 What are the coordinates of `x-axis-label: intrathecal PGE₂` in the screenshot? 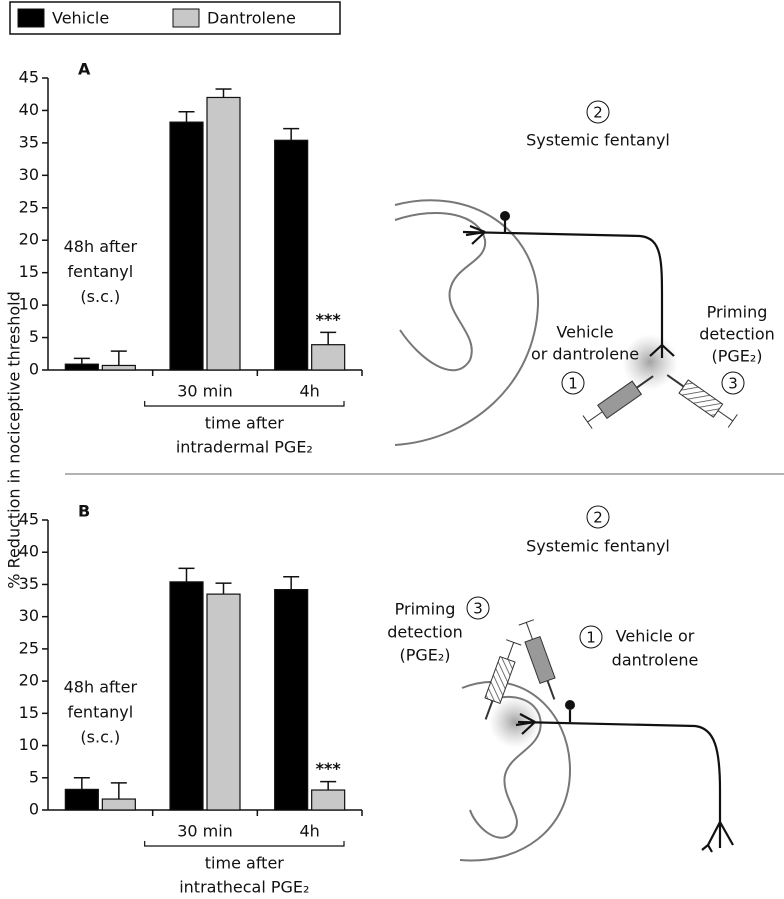 It's located at (244, 887).